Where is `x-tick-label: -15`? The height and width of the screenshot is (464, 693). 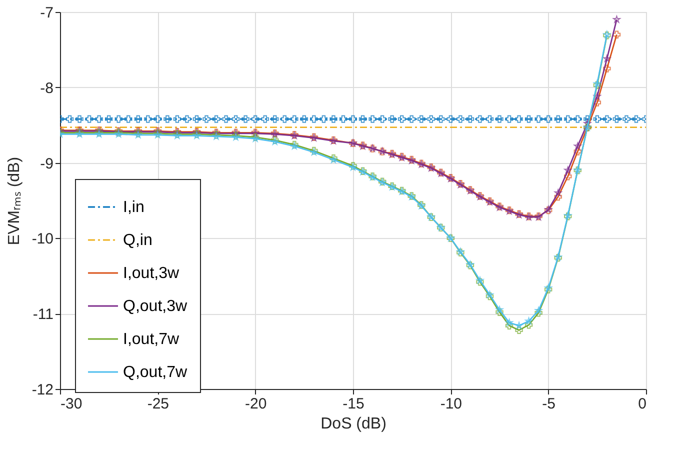
x-tick-label: -15 is located at coordinates (353, 404).